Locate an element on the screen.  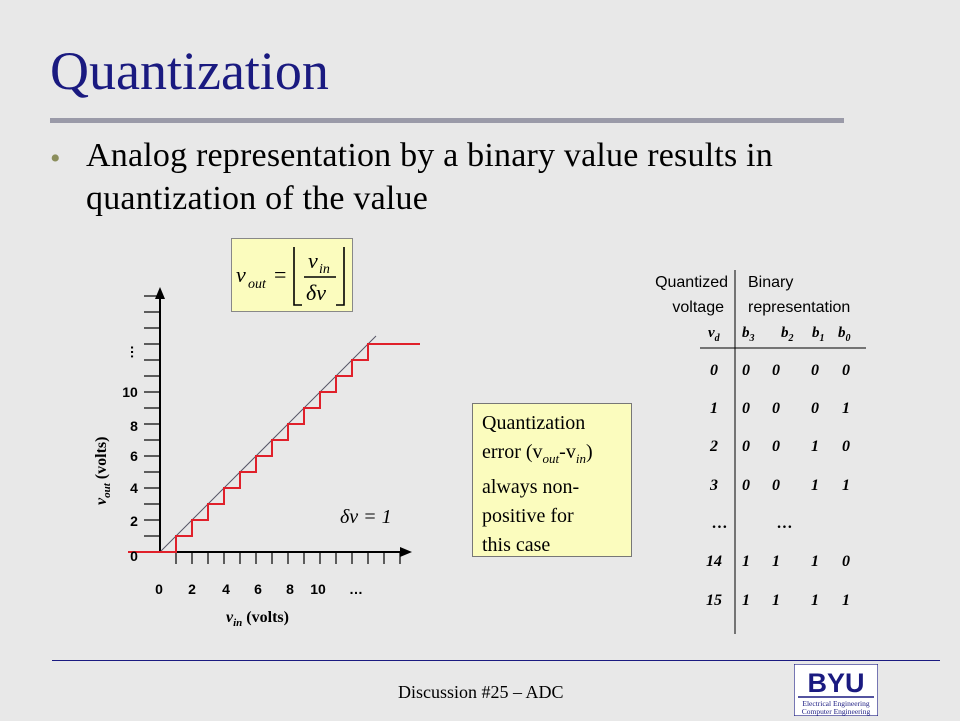
table-cell-r5-c3: 1 is located at coordinates (815, 561).